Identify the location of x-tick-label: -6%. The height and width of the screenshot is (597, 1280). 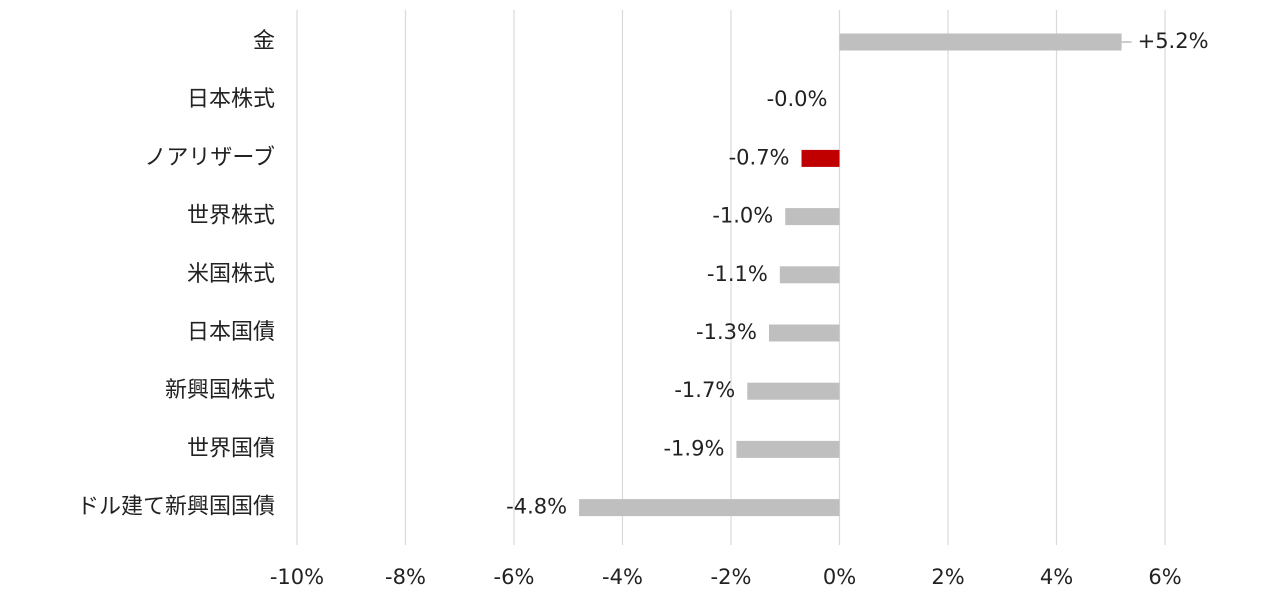
(514, 577).